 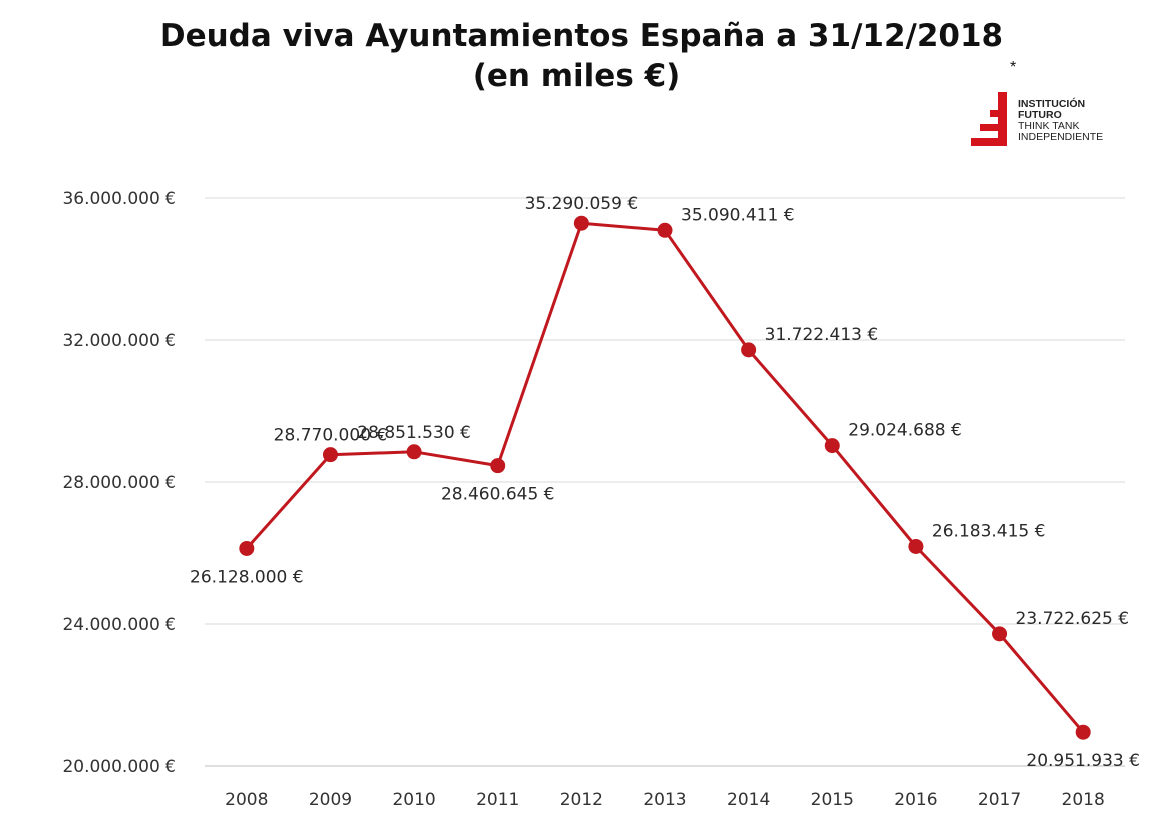 What do you see at coordinates (999, 800) in the screenshot?
I see `x-tick-label: 2017` at bounding box center [999, 800].